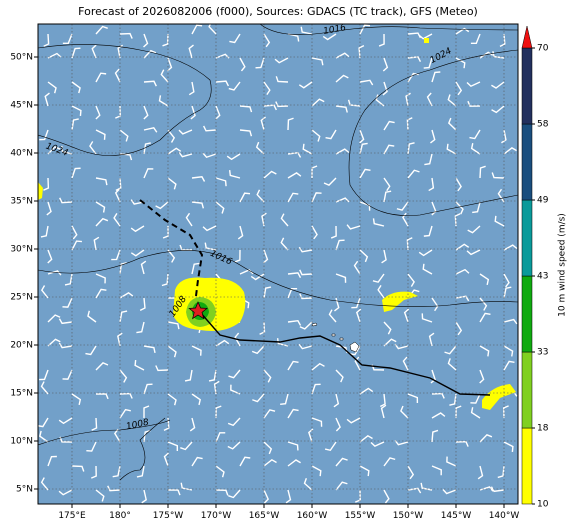 This screenshot has width=575, height=532. Describe the element at coordinates (527, 37) in the screenshot. I see `colorbar-extend` at that location.